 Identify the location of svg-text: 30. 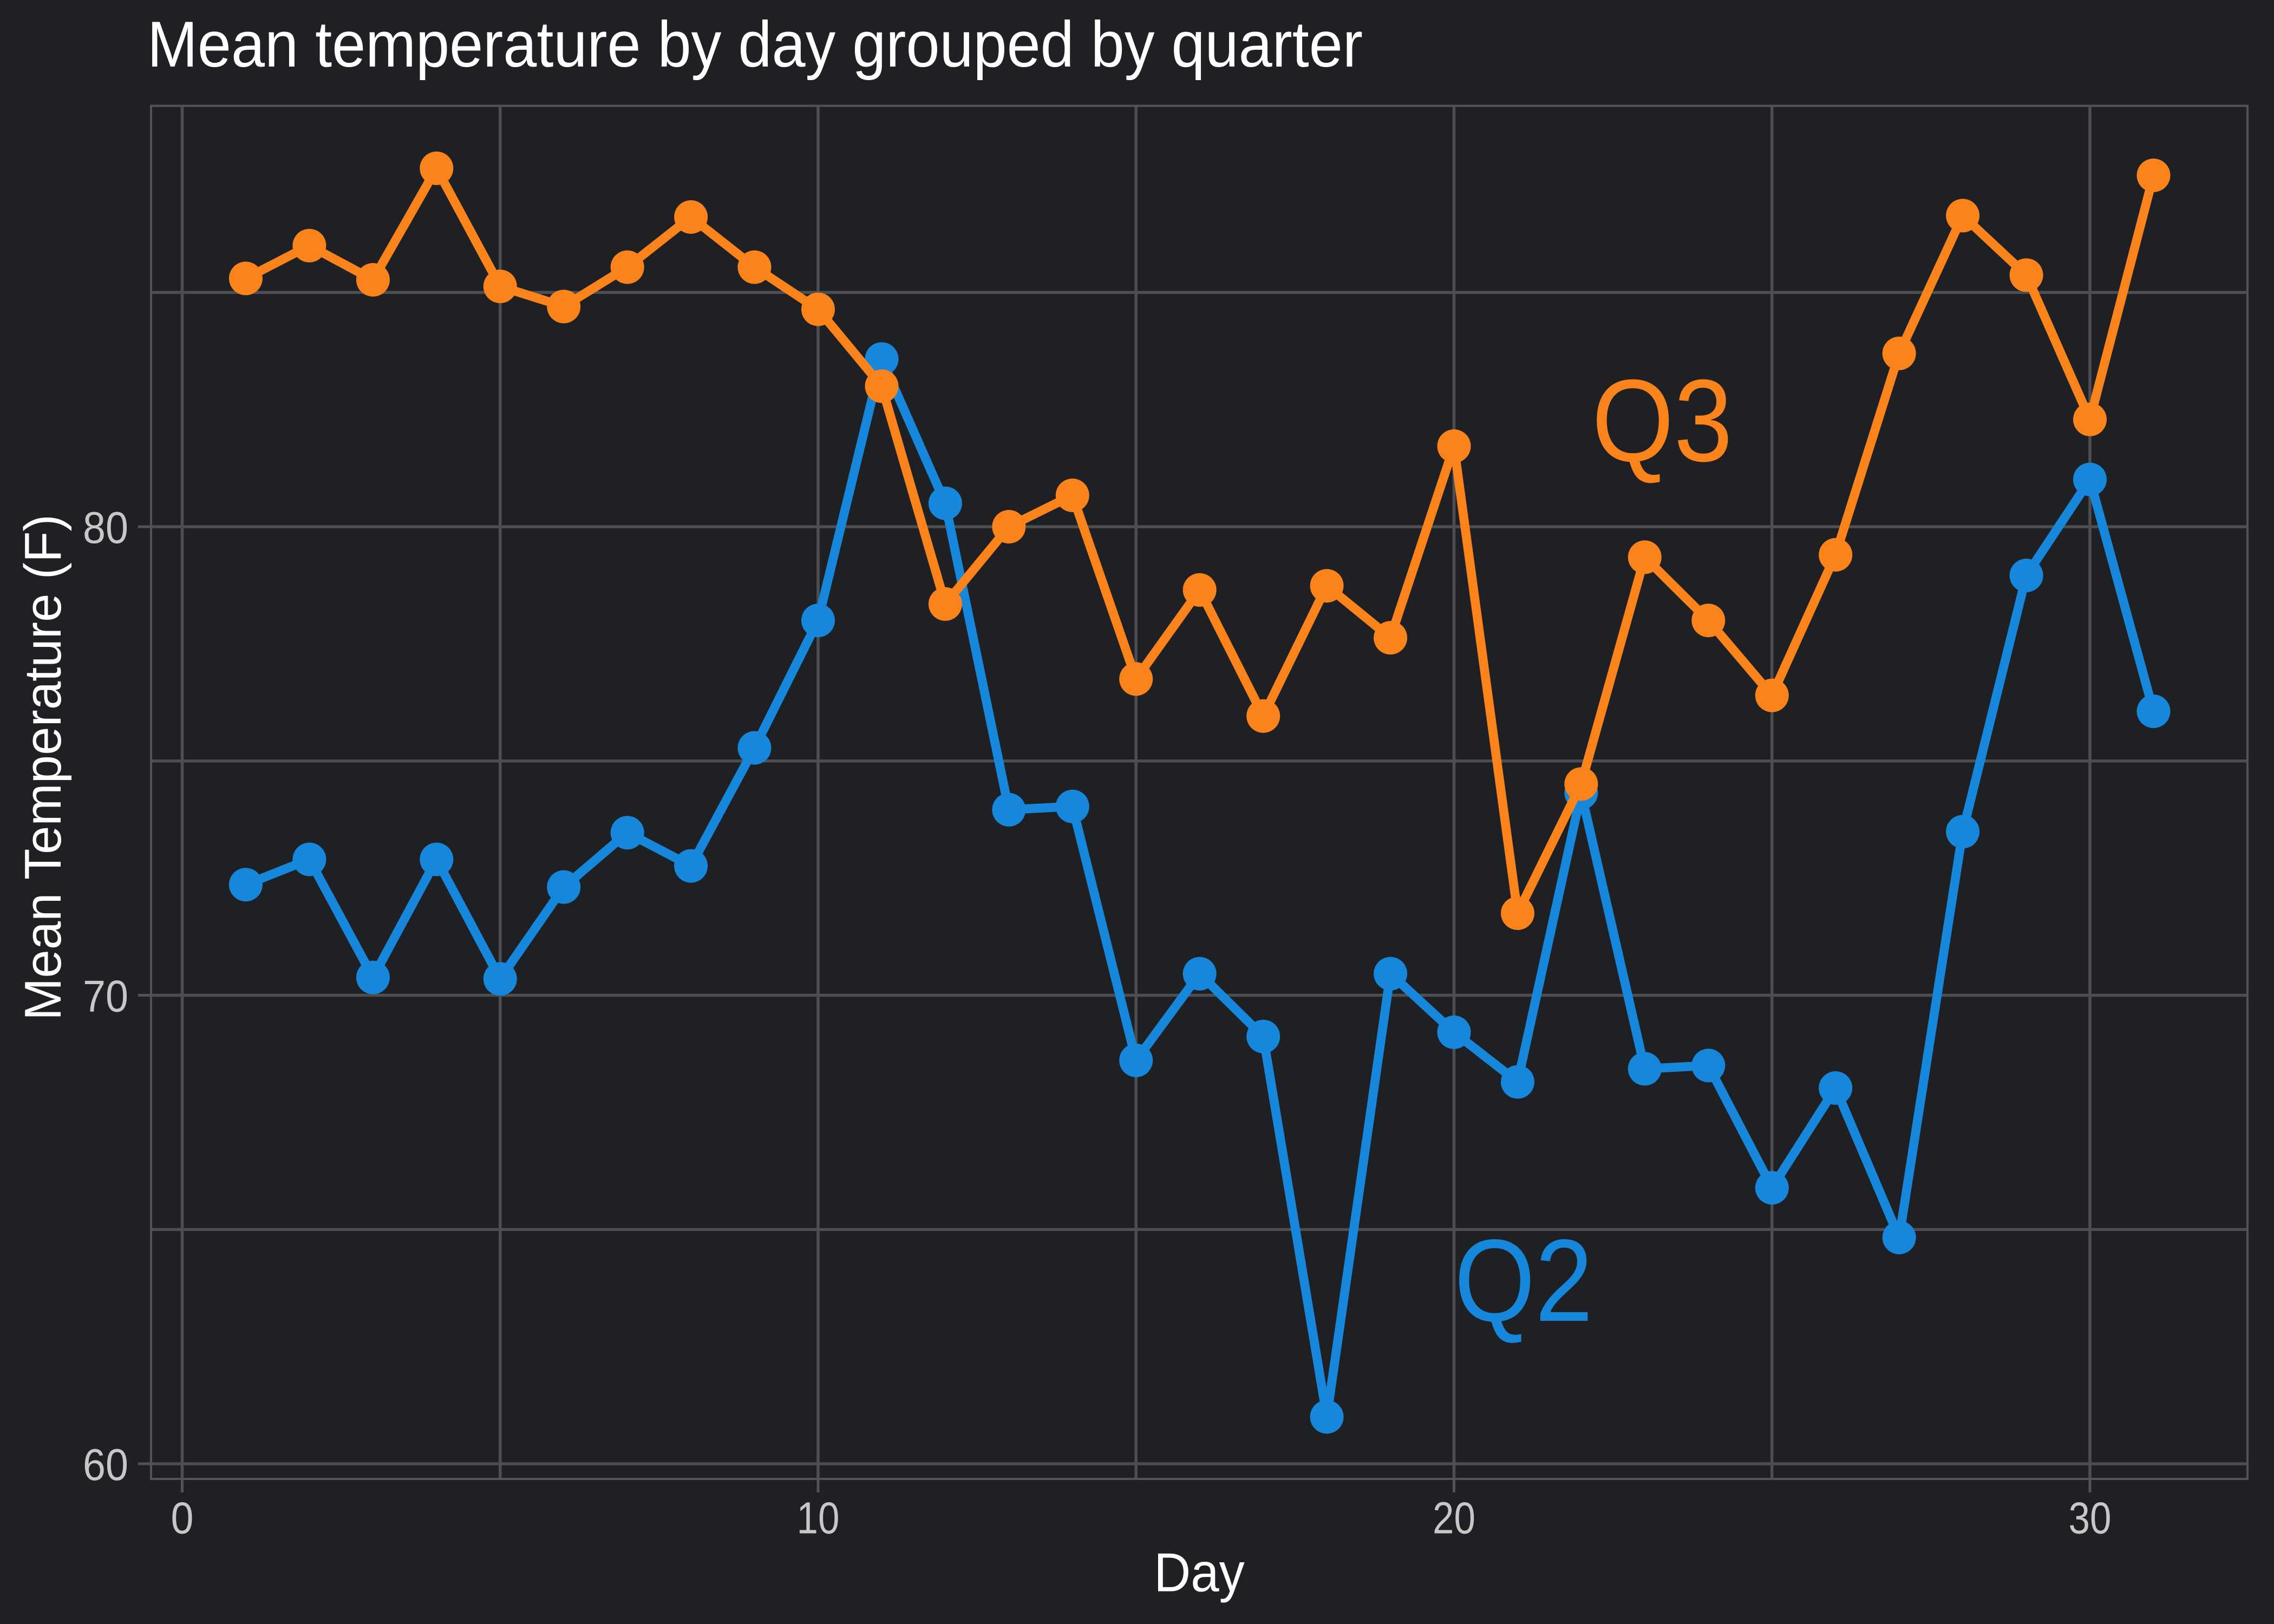
(2091, 1518).